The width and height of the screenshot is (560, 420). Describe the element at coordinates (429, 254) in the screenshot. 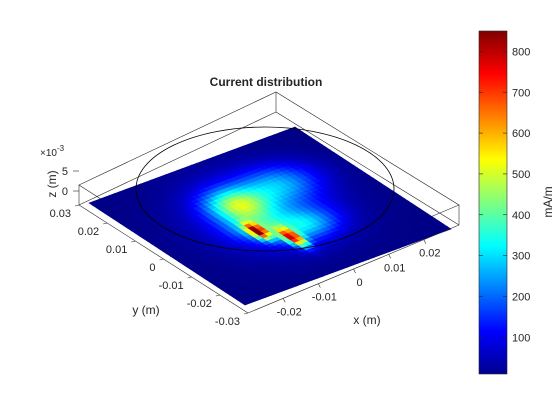

I see `x-tick-label: 0.02` at that location.